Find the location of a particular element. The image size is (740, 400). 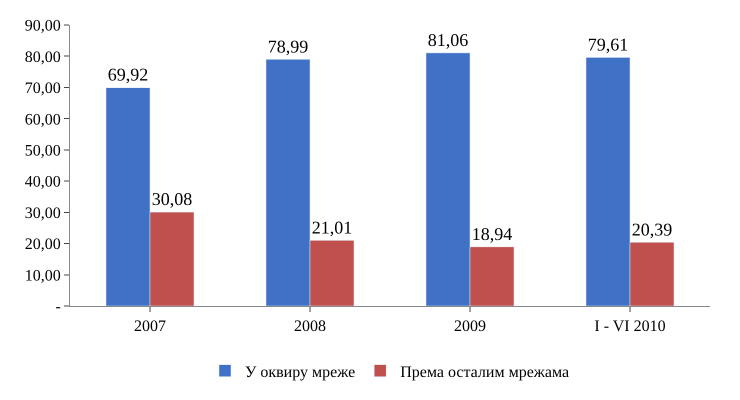

x-tick-label: 2008 is located at coordinates (310, 327).